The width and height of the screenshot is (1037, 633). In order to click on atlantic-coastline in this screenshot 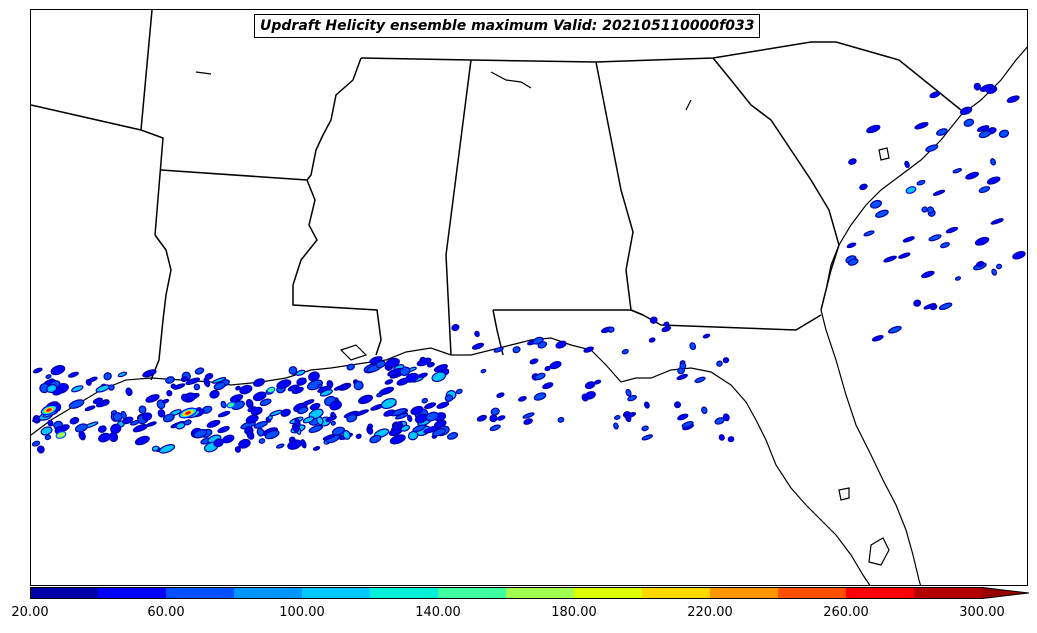, I will do `click(871, 447)`.